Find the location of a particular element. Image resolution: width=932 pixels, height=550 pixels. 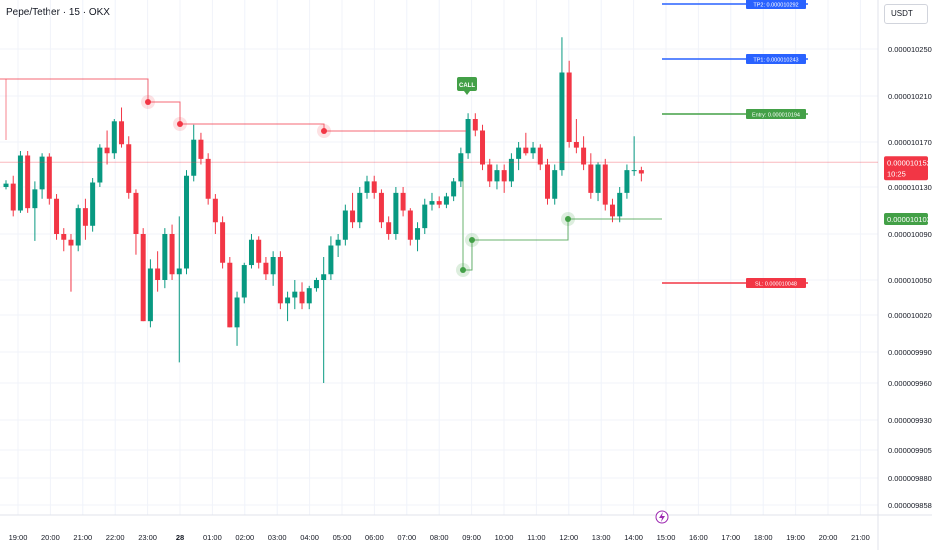

time-tick-label: 21:00 is located at coordinates (860, 537).